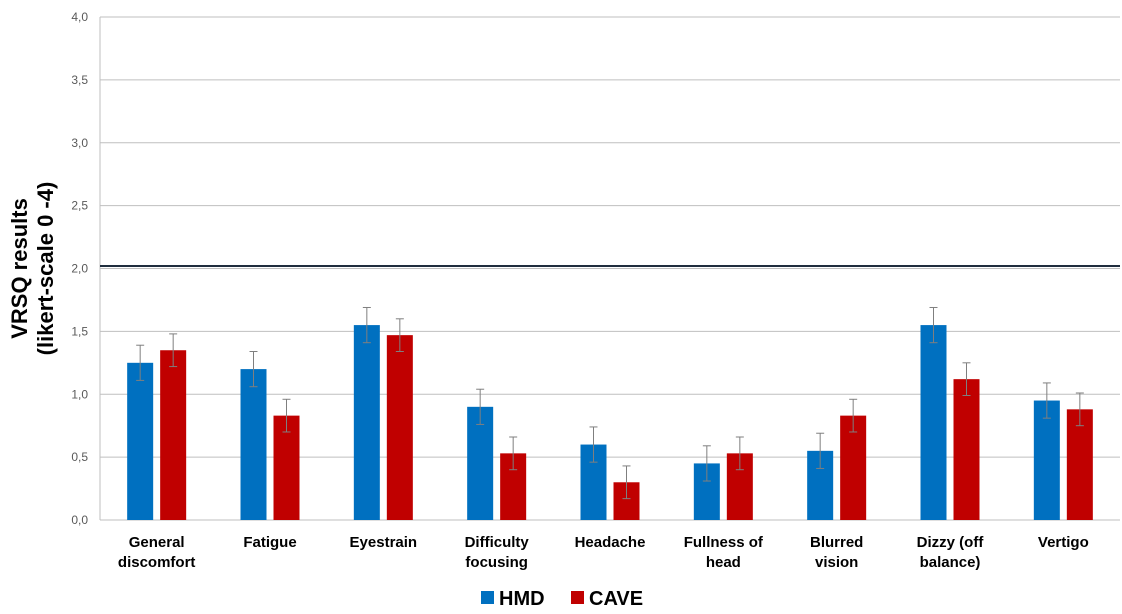 The height and width of the screenshot is (614, 1122). Describe the element at coordinates (79, 520) in the screenshot. I see `y-tick-label: 0,0` at that location.